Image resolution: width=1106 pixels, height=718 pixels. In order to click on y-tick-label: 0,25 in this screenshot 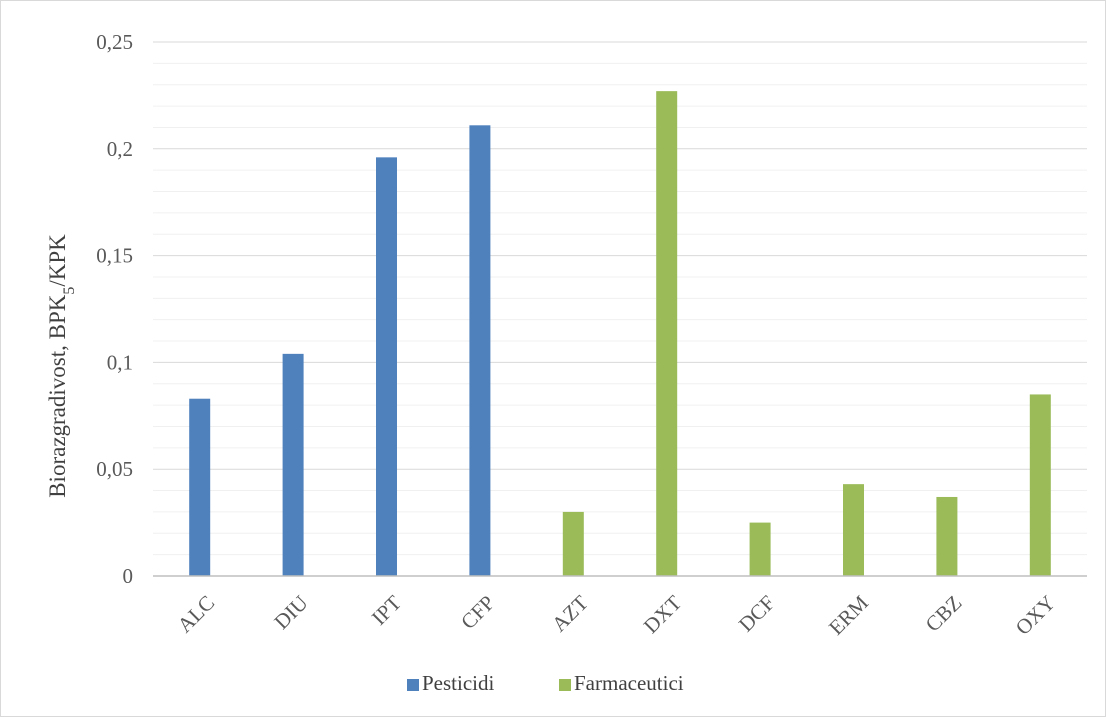, I will do `click(114, 42)`.